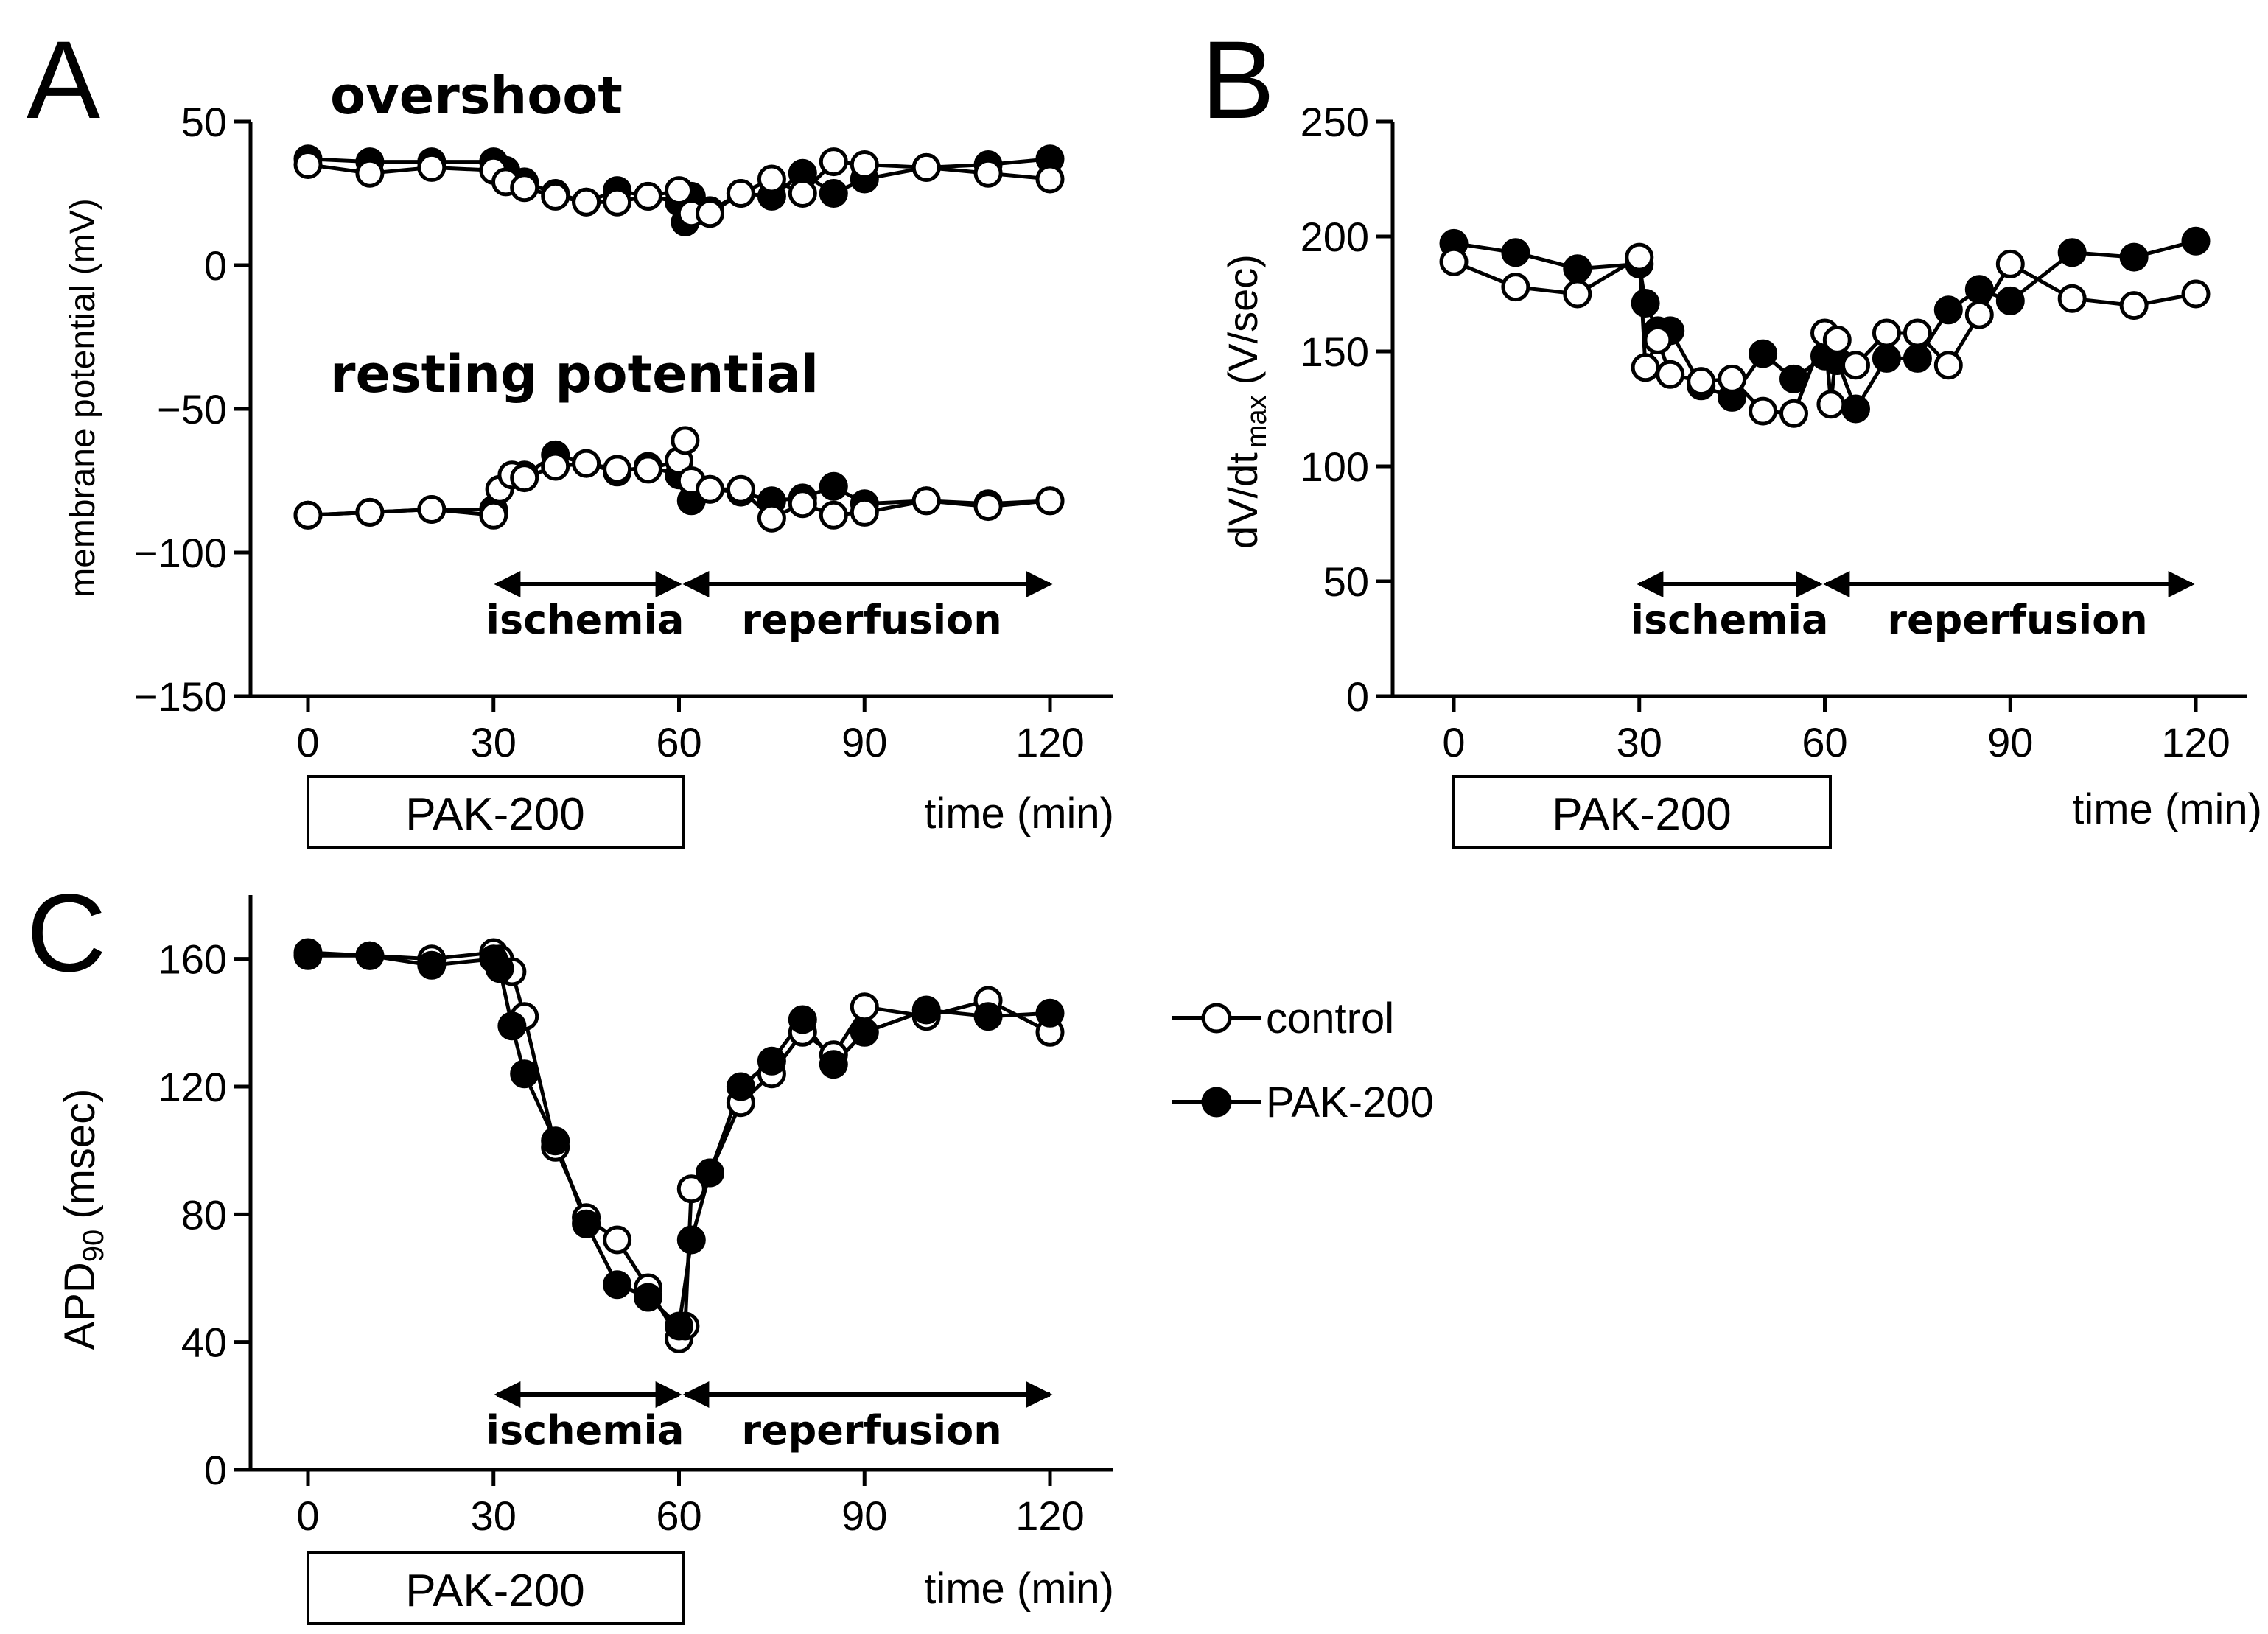  What do you see at coordinates (678, 1516) in the screenshot?
I see `panel-c-xtick-label: 60` at bounding box center [678, 1516].